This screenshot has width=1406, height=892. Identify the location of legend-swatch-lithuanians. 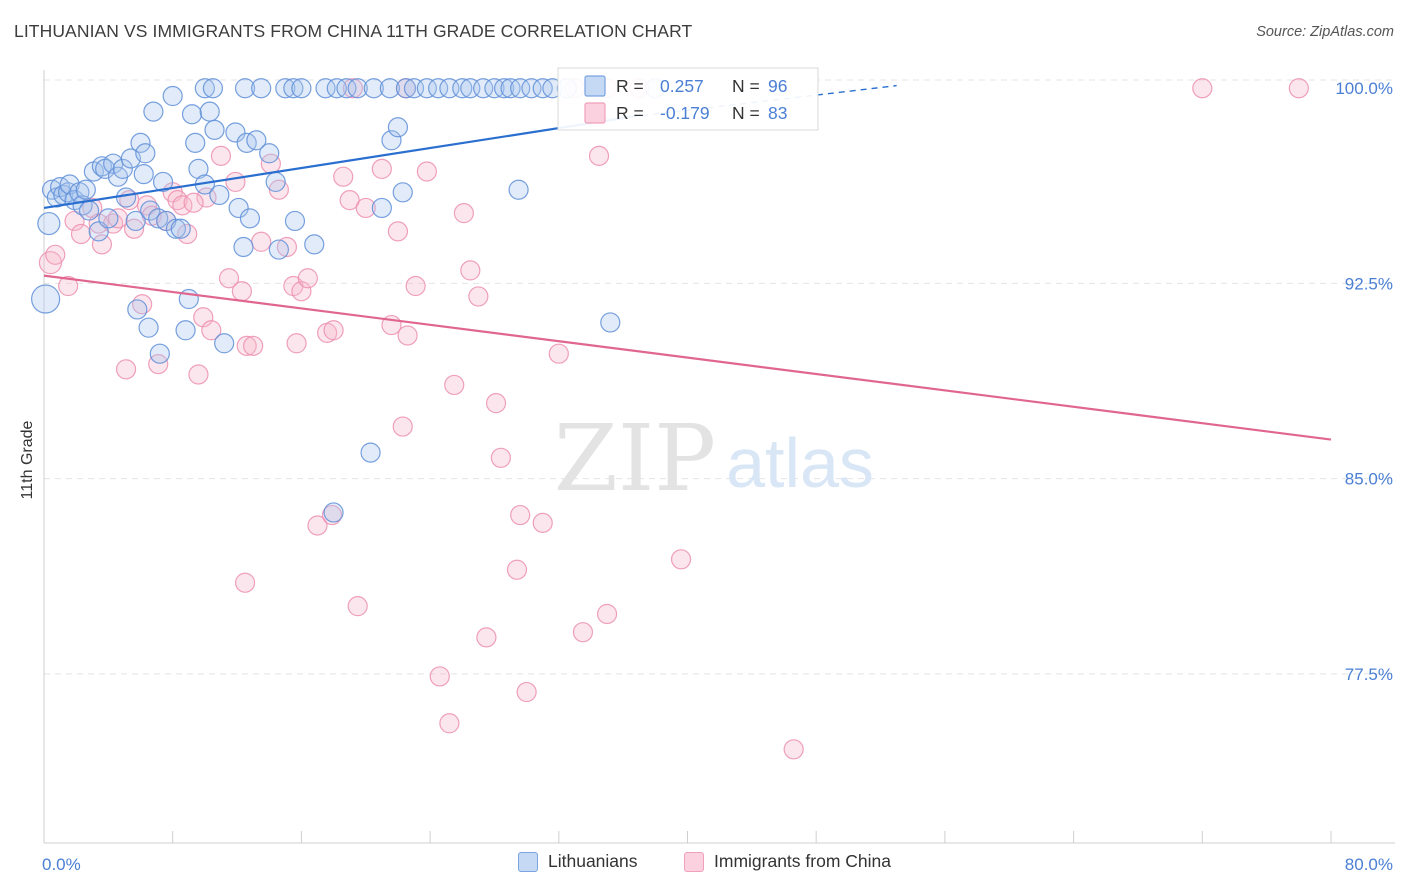
(528, 861).